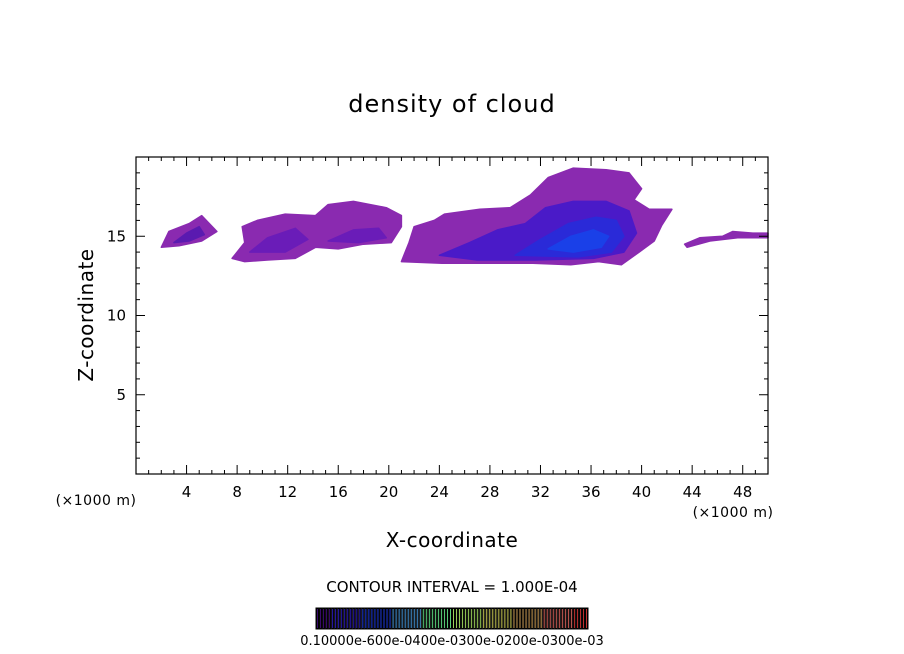 This screenshot has height=654, width=904. What do you see at coordinates (540, 492) in the screenshot?
I see `x-tick-label: 32` at bounding box center [540, 492].